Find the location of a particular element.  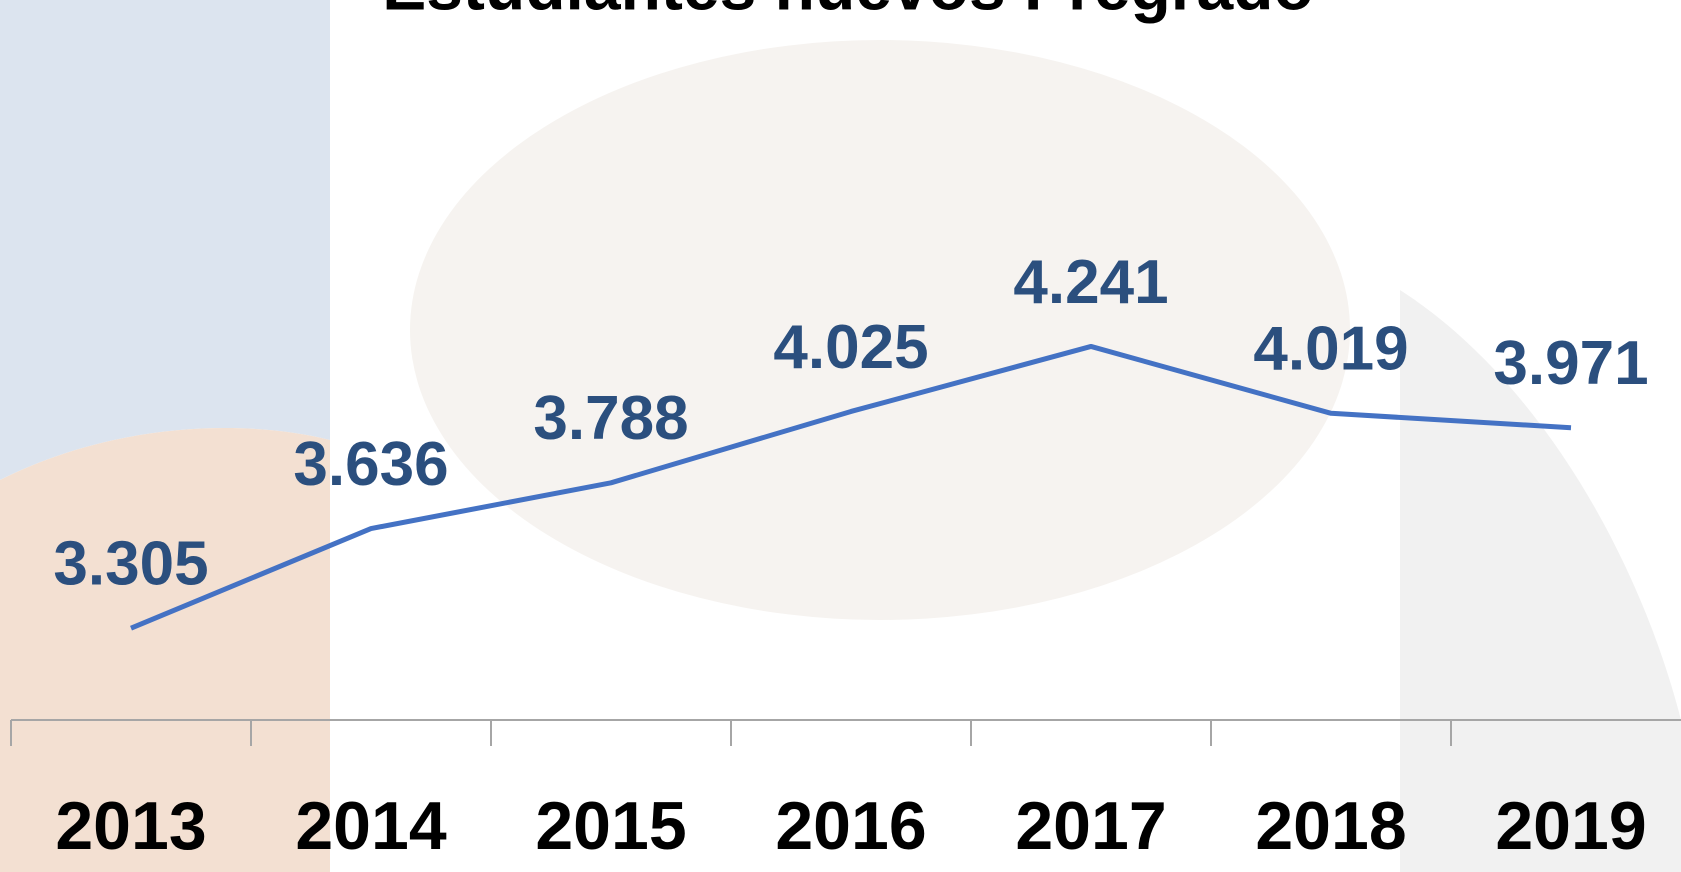

data-label: 4.025 is located at coordinates (850, 347).